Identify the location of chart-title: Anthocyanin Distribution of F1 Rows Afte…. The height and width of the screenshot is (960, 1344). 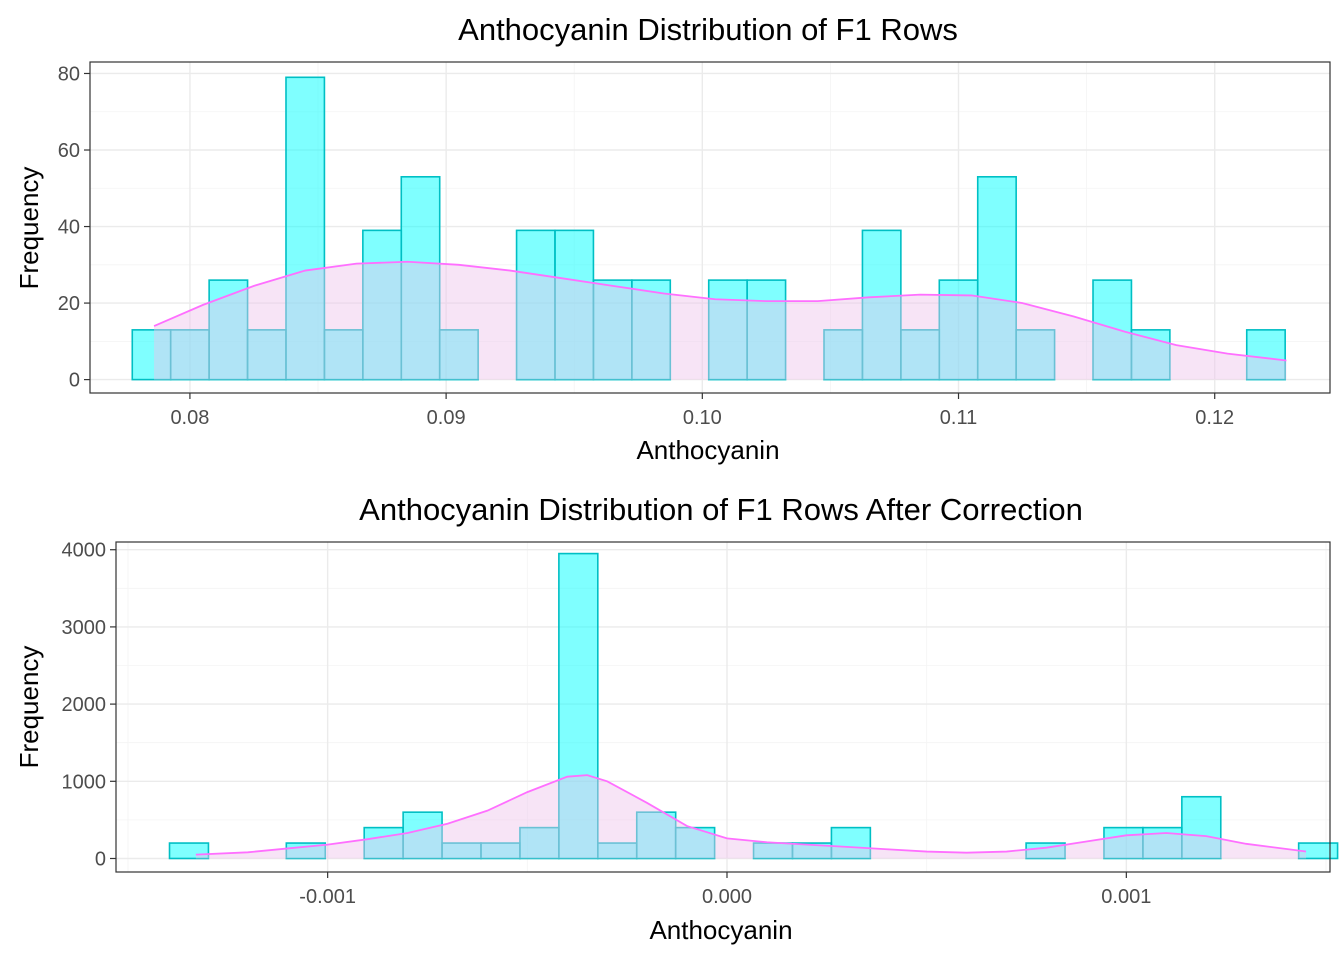
(721, 509).